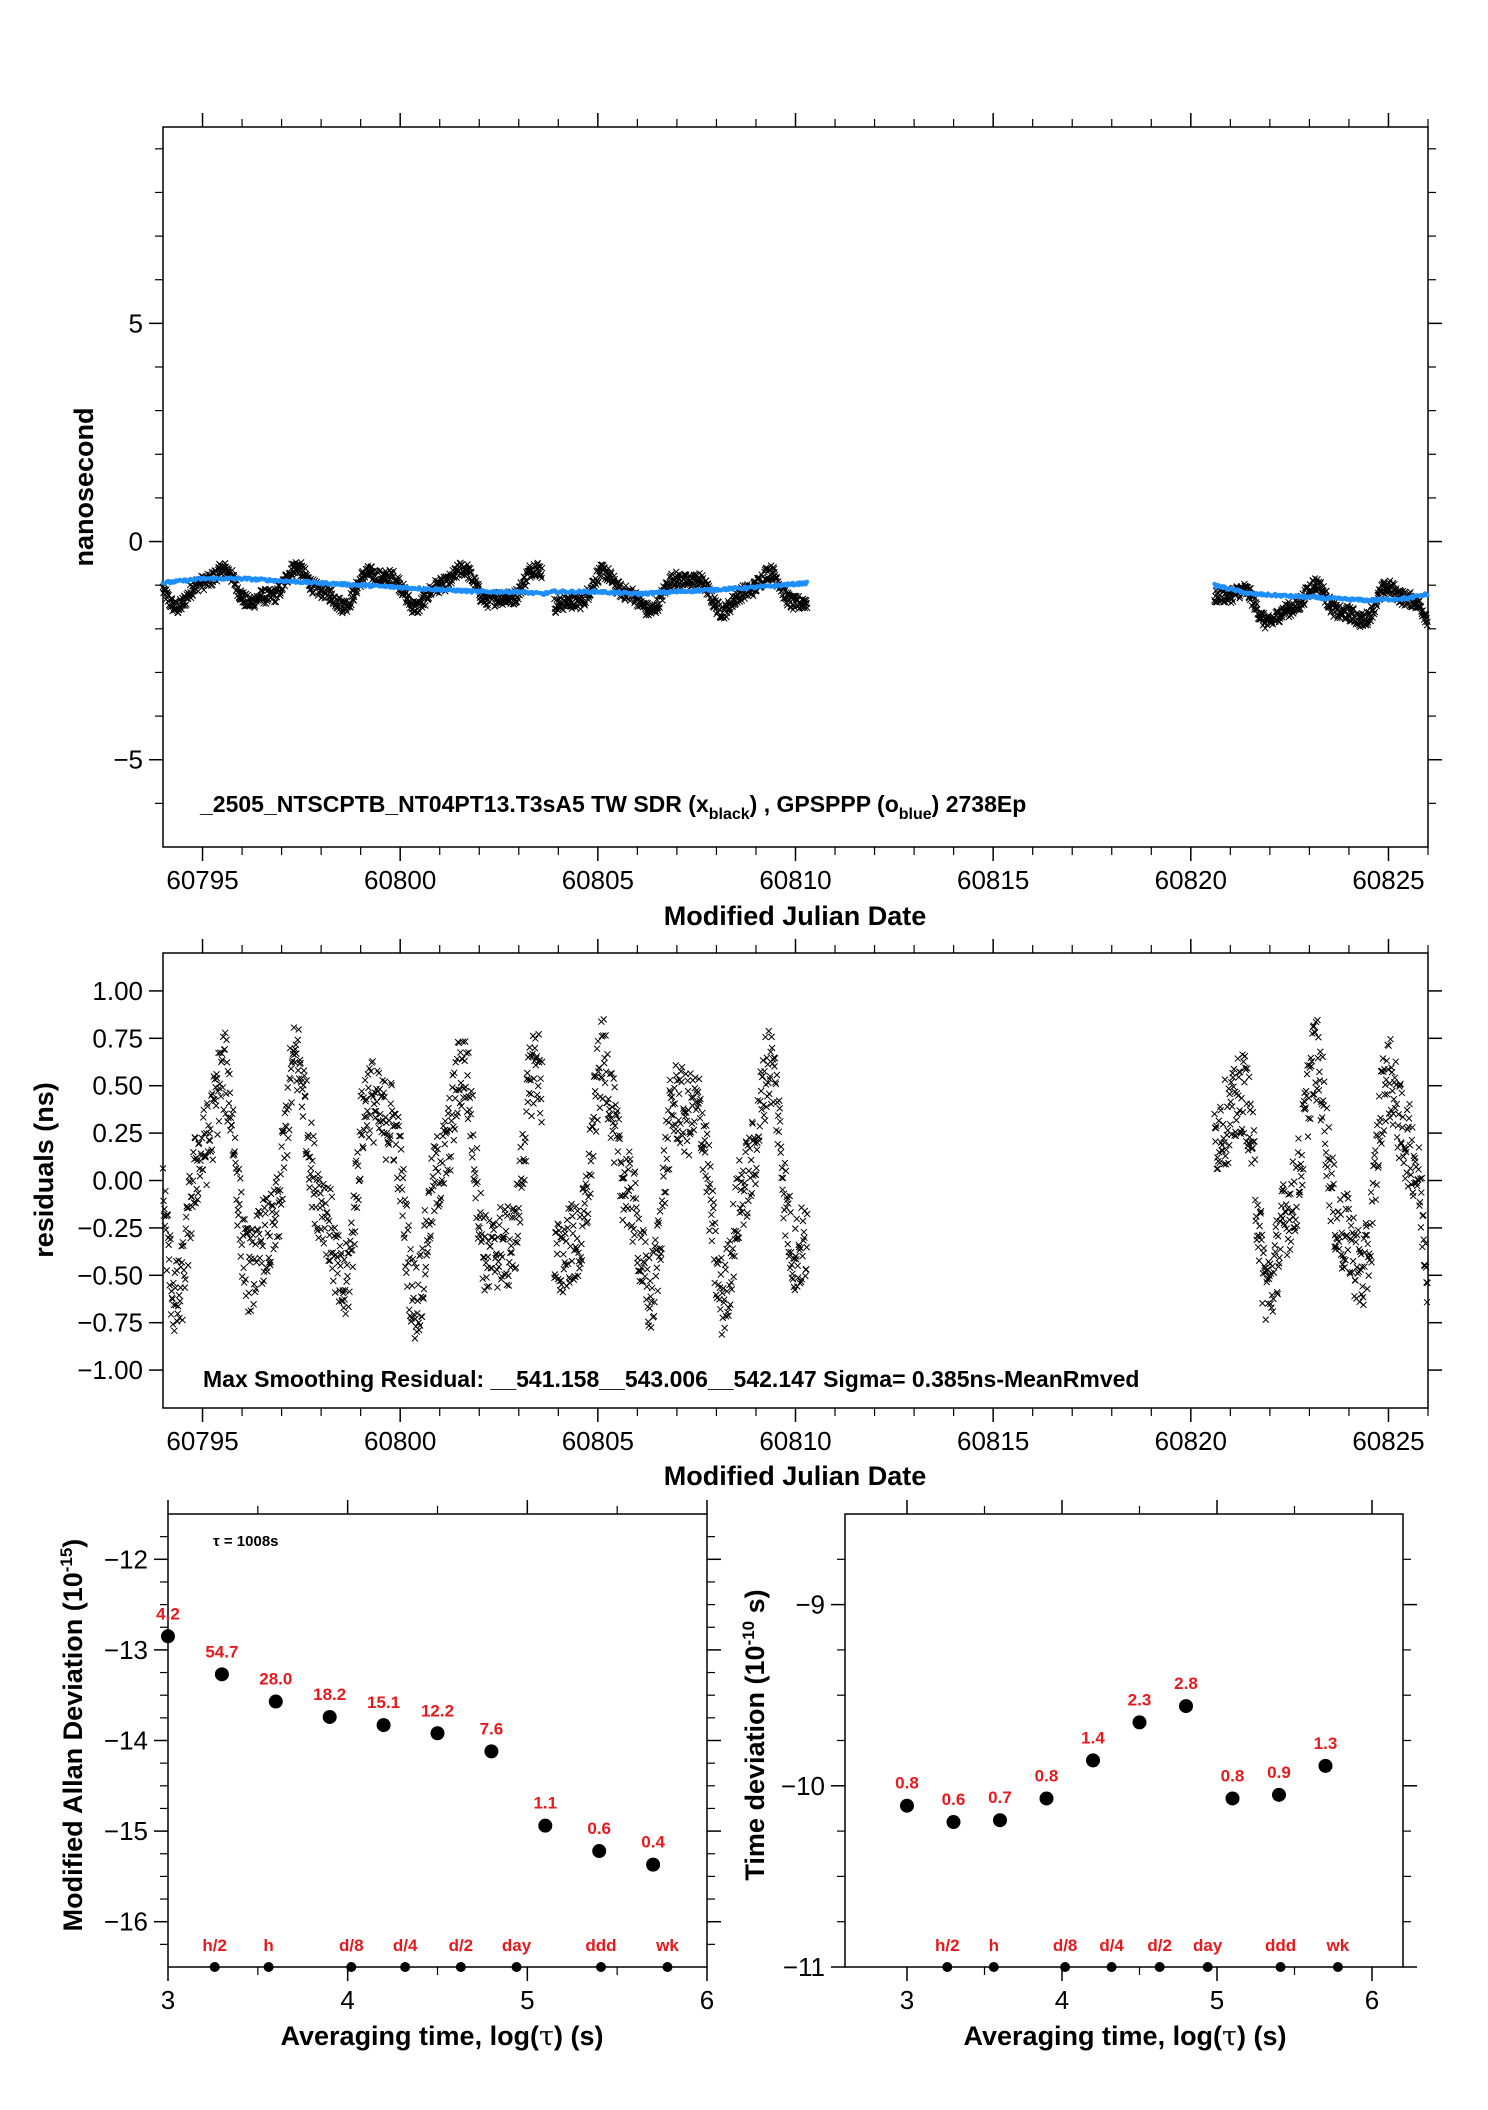 Image resolution: width=1488 pixels, height=2110 pixels. I want to click on top-data, so click(795, 595).